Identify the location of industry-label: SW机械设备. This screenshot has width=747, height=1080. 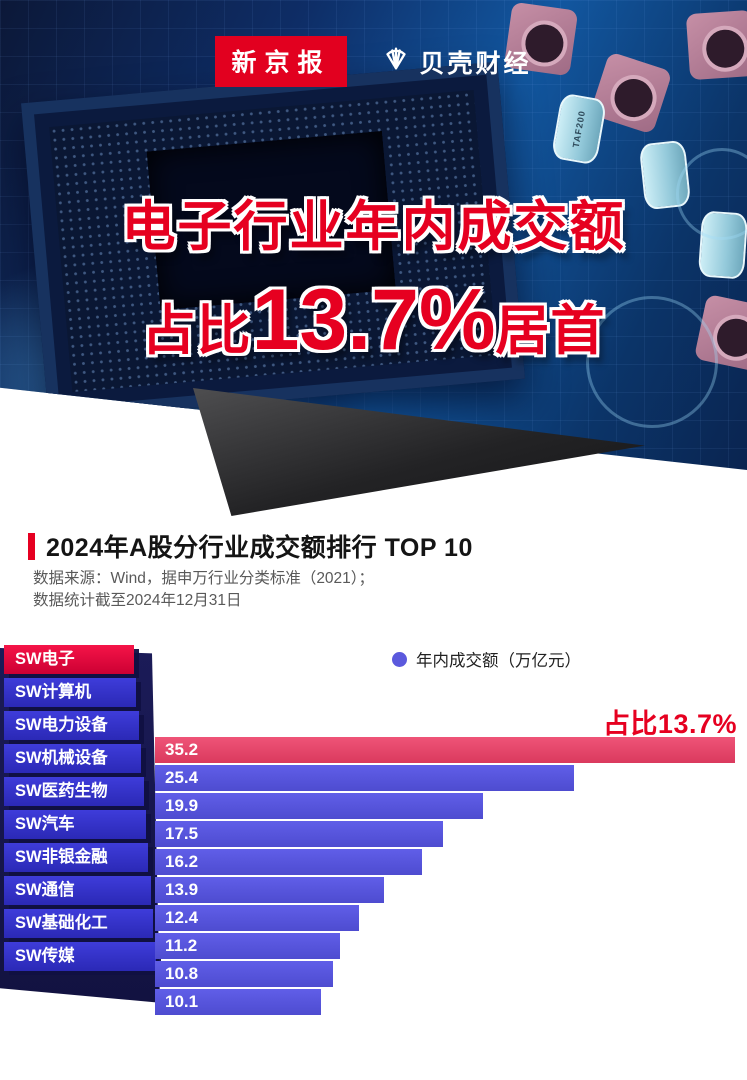
(73, 758).